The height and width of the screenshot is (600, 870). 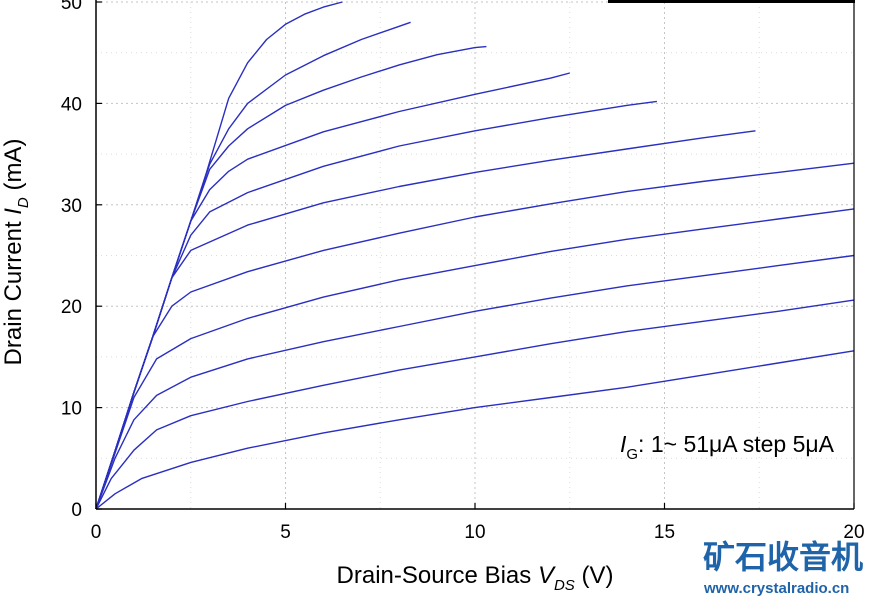 I want to click on legend-bar, so click(x=731, y=1).